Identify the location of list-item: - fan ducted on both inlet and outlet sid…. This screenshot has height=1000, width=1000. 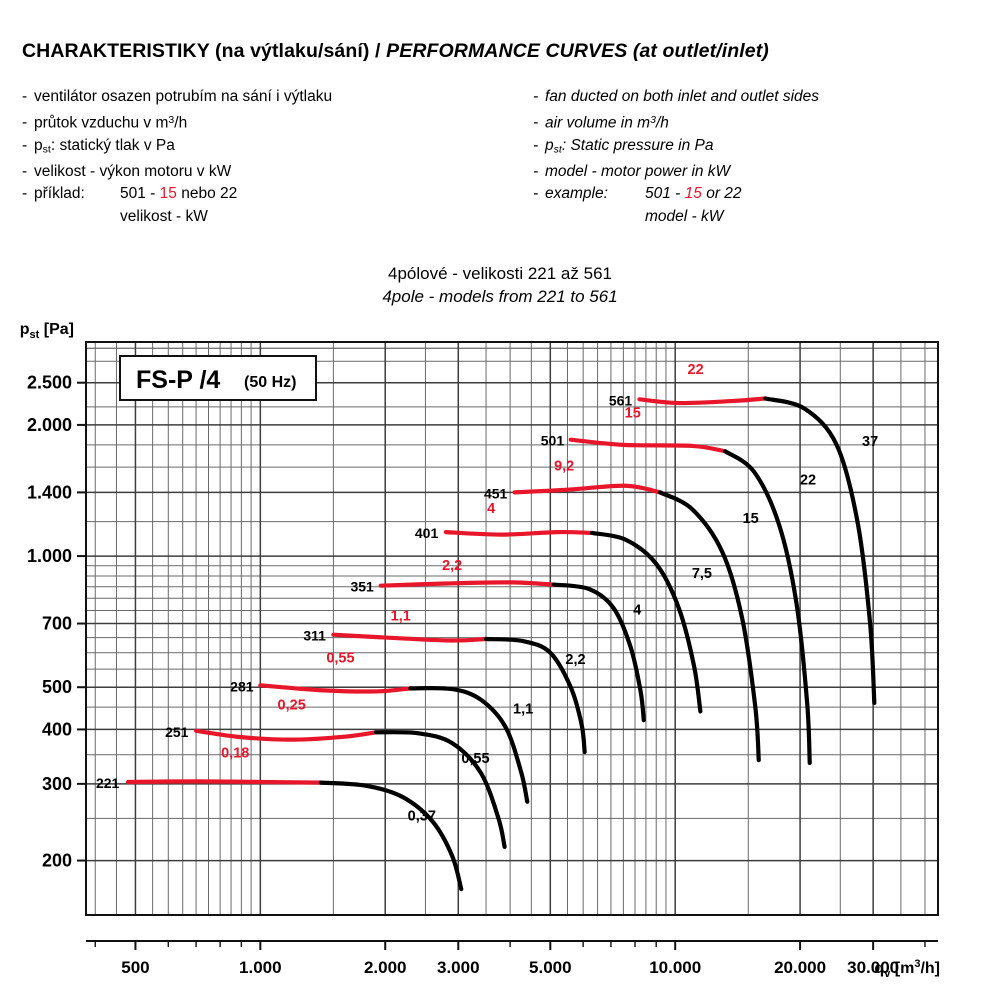
(676, 97).